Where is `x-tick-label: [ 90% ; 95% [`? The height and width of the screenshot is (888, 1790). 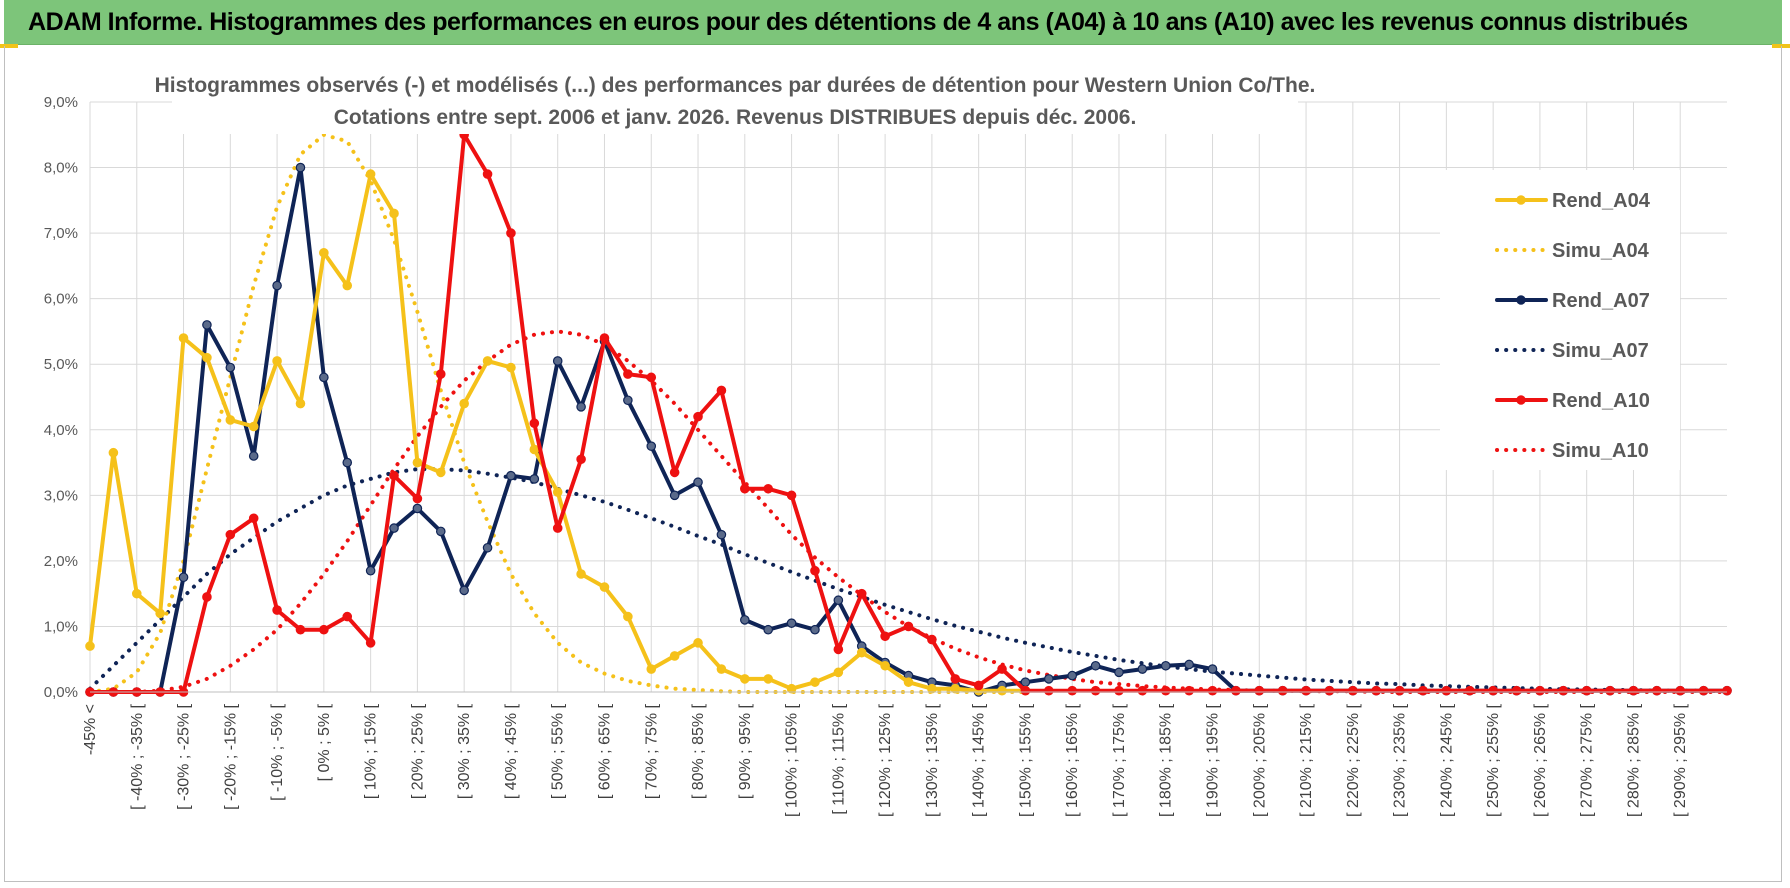
x-tick-label: [ 90% ; 95% [ is located at coordinates (745, 751).